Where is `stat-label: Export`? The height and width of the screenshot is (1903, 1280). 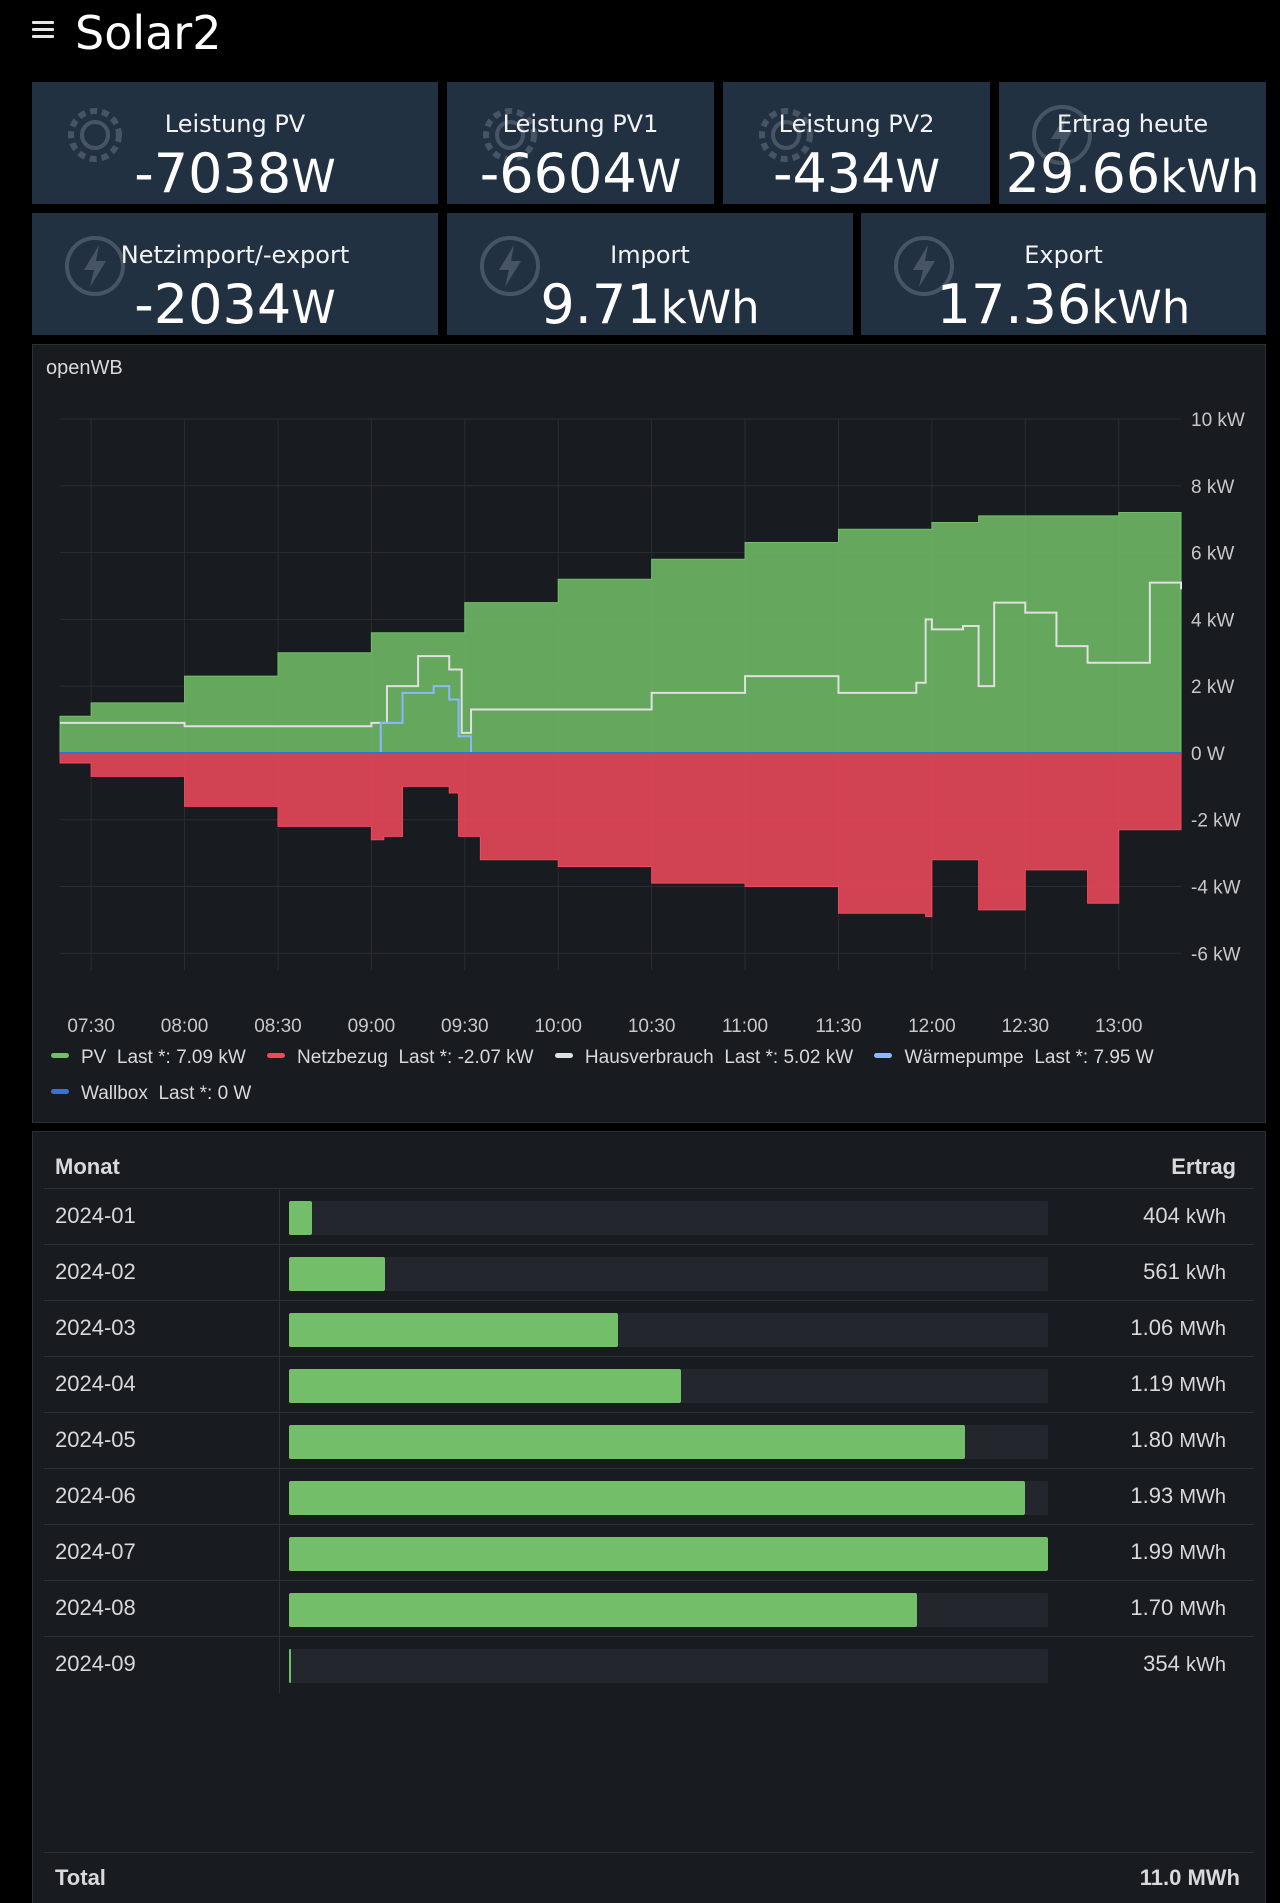
stat-label: Export is located at coordinates (1063, 255).